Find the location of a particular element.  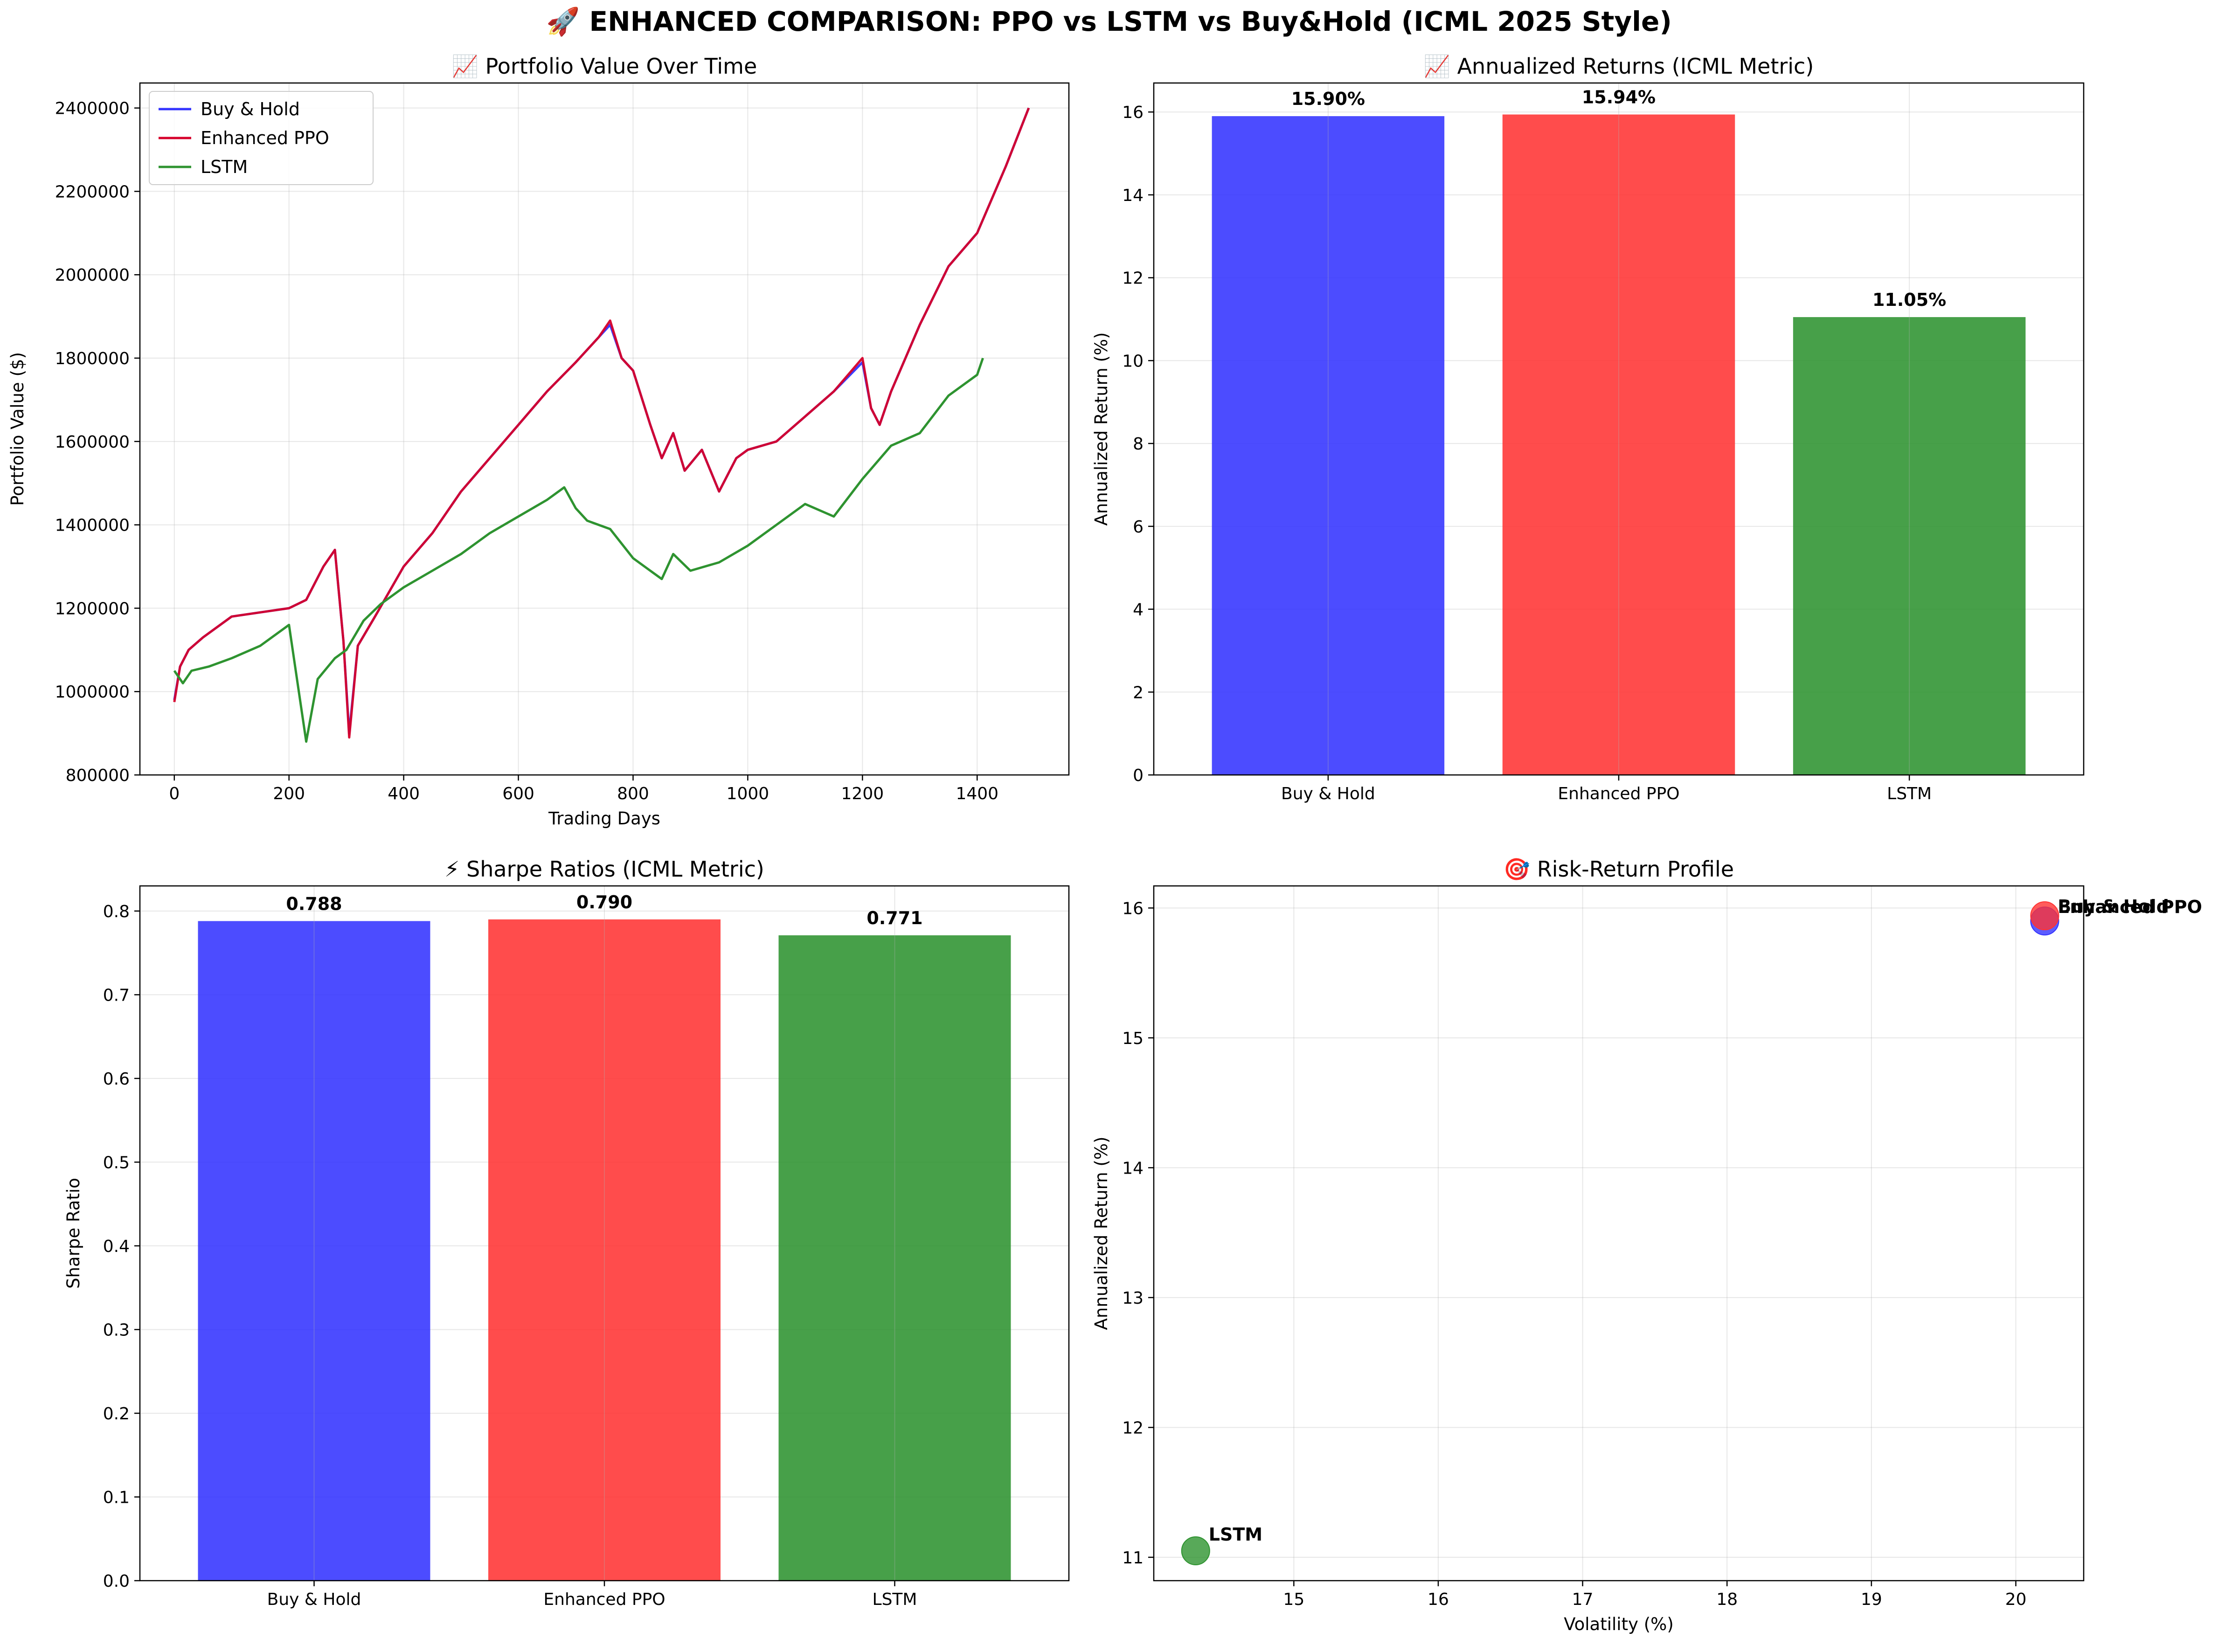

x-tick-label: 1400 is located at coordinates (977, 793).